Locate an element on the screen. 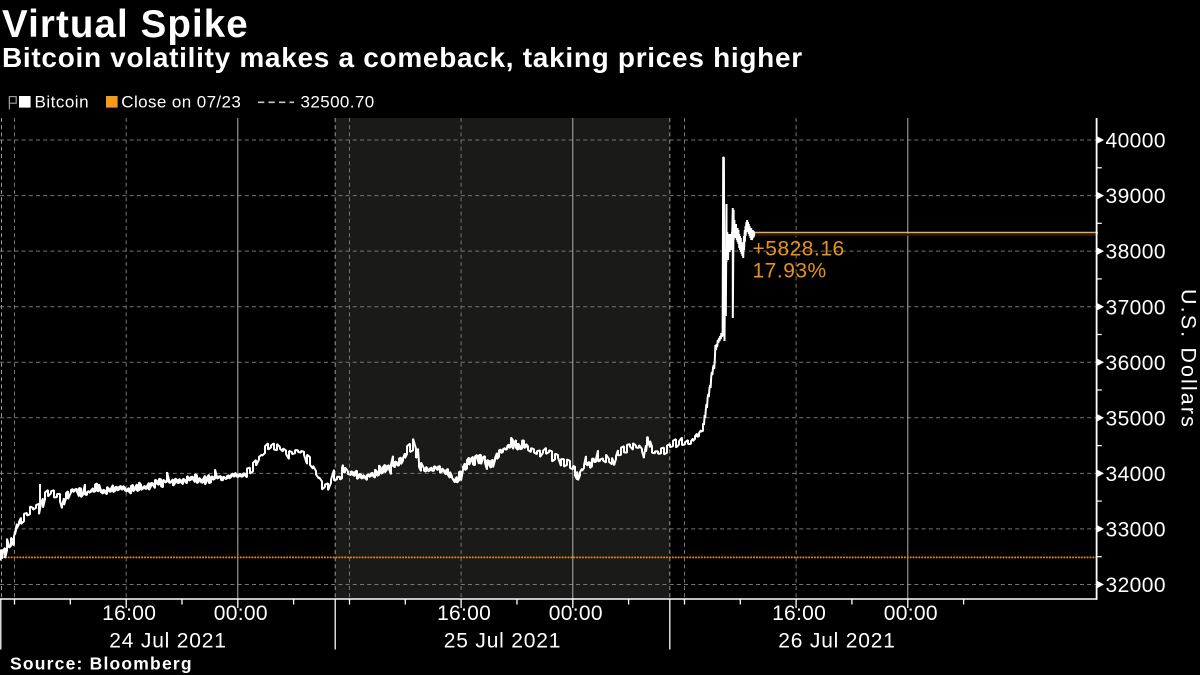 The height and width of the screenshot is (675, 1200). svg-text: 25 Jul 2021 is located at coordinates (502, 641).